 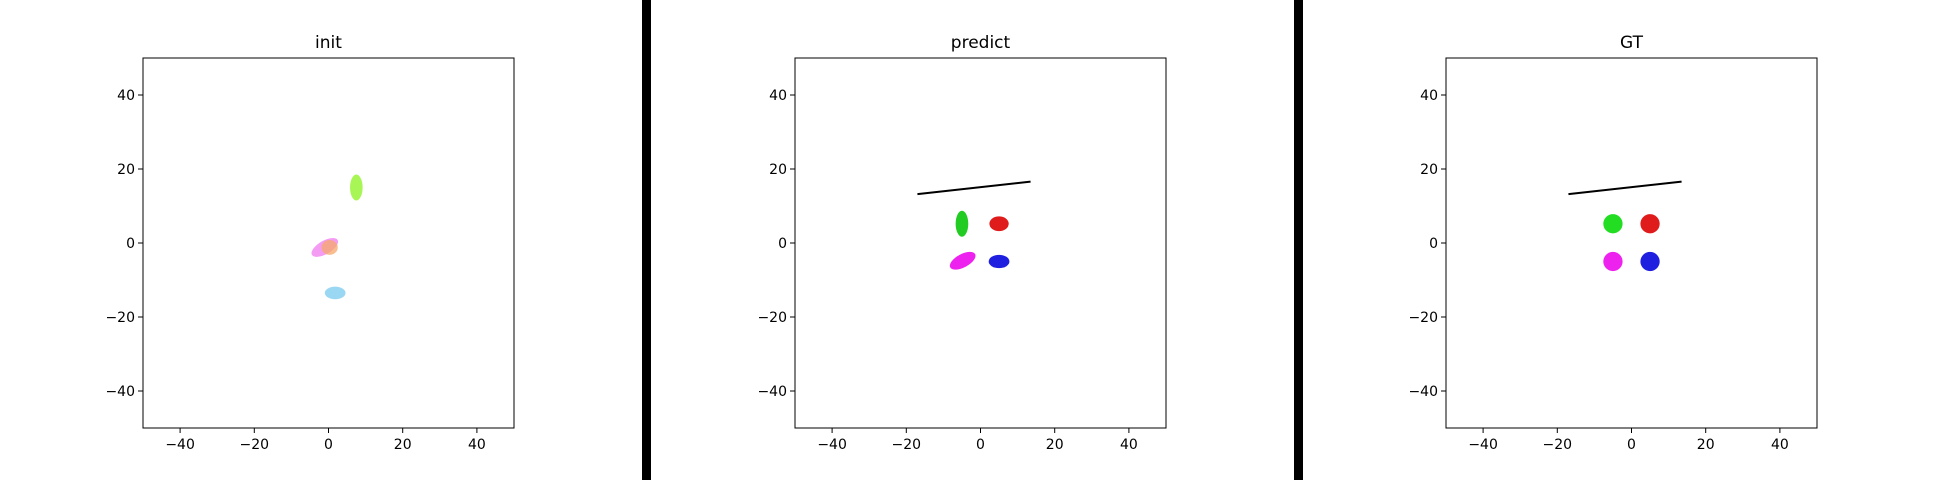 I want to click on panel-title: init, so click(x=328, y=43).